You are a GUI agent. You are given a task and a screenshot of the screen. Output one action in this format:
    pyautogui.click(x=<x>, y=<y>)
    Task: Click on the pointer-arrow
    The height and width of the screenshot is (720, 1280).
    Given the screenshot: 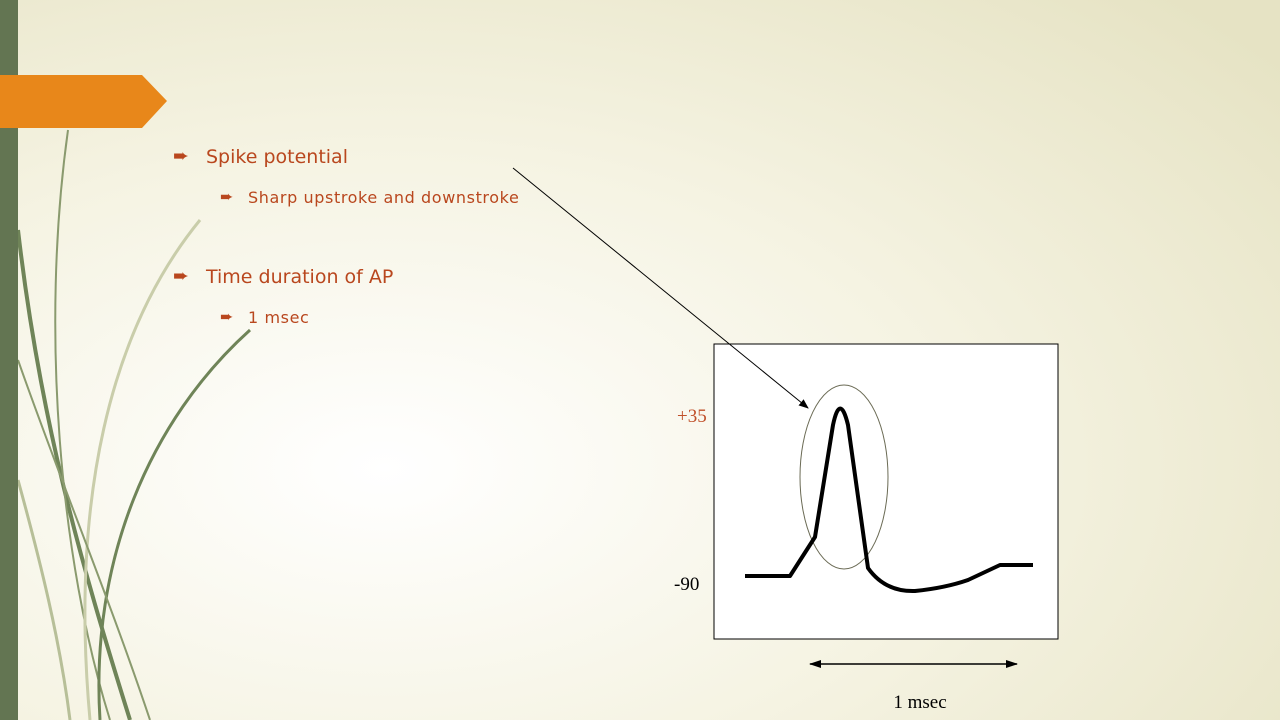 What is the action you would take?
    pyautogui.click(x=660, y=288)
    